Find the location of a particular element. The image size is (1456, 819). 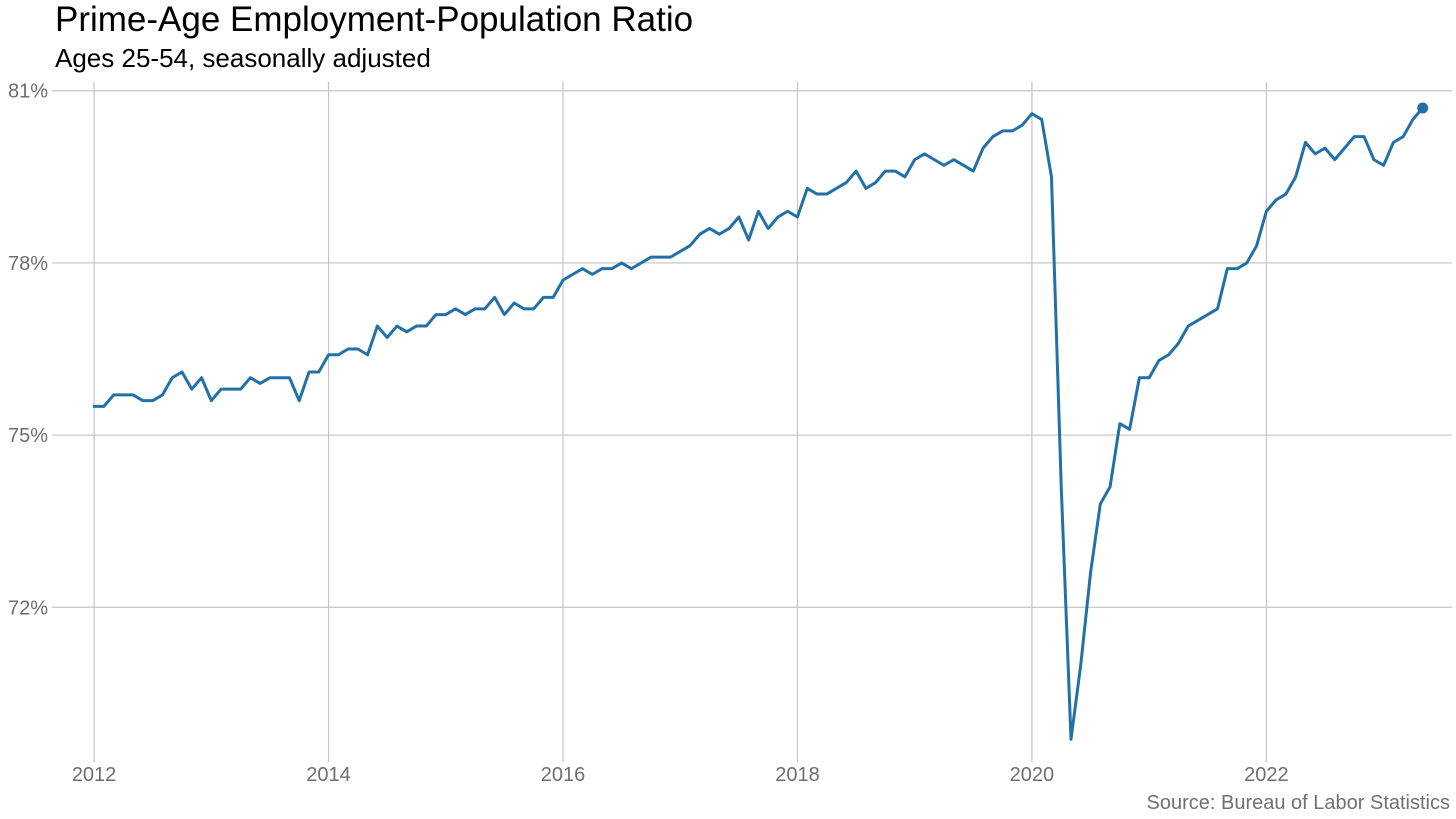

x-tick-label-0: 2012 is located at coordinates (94, 775).